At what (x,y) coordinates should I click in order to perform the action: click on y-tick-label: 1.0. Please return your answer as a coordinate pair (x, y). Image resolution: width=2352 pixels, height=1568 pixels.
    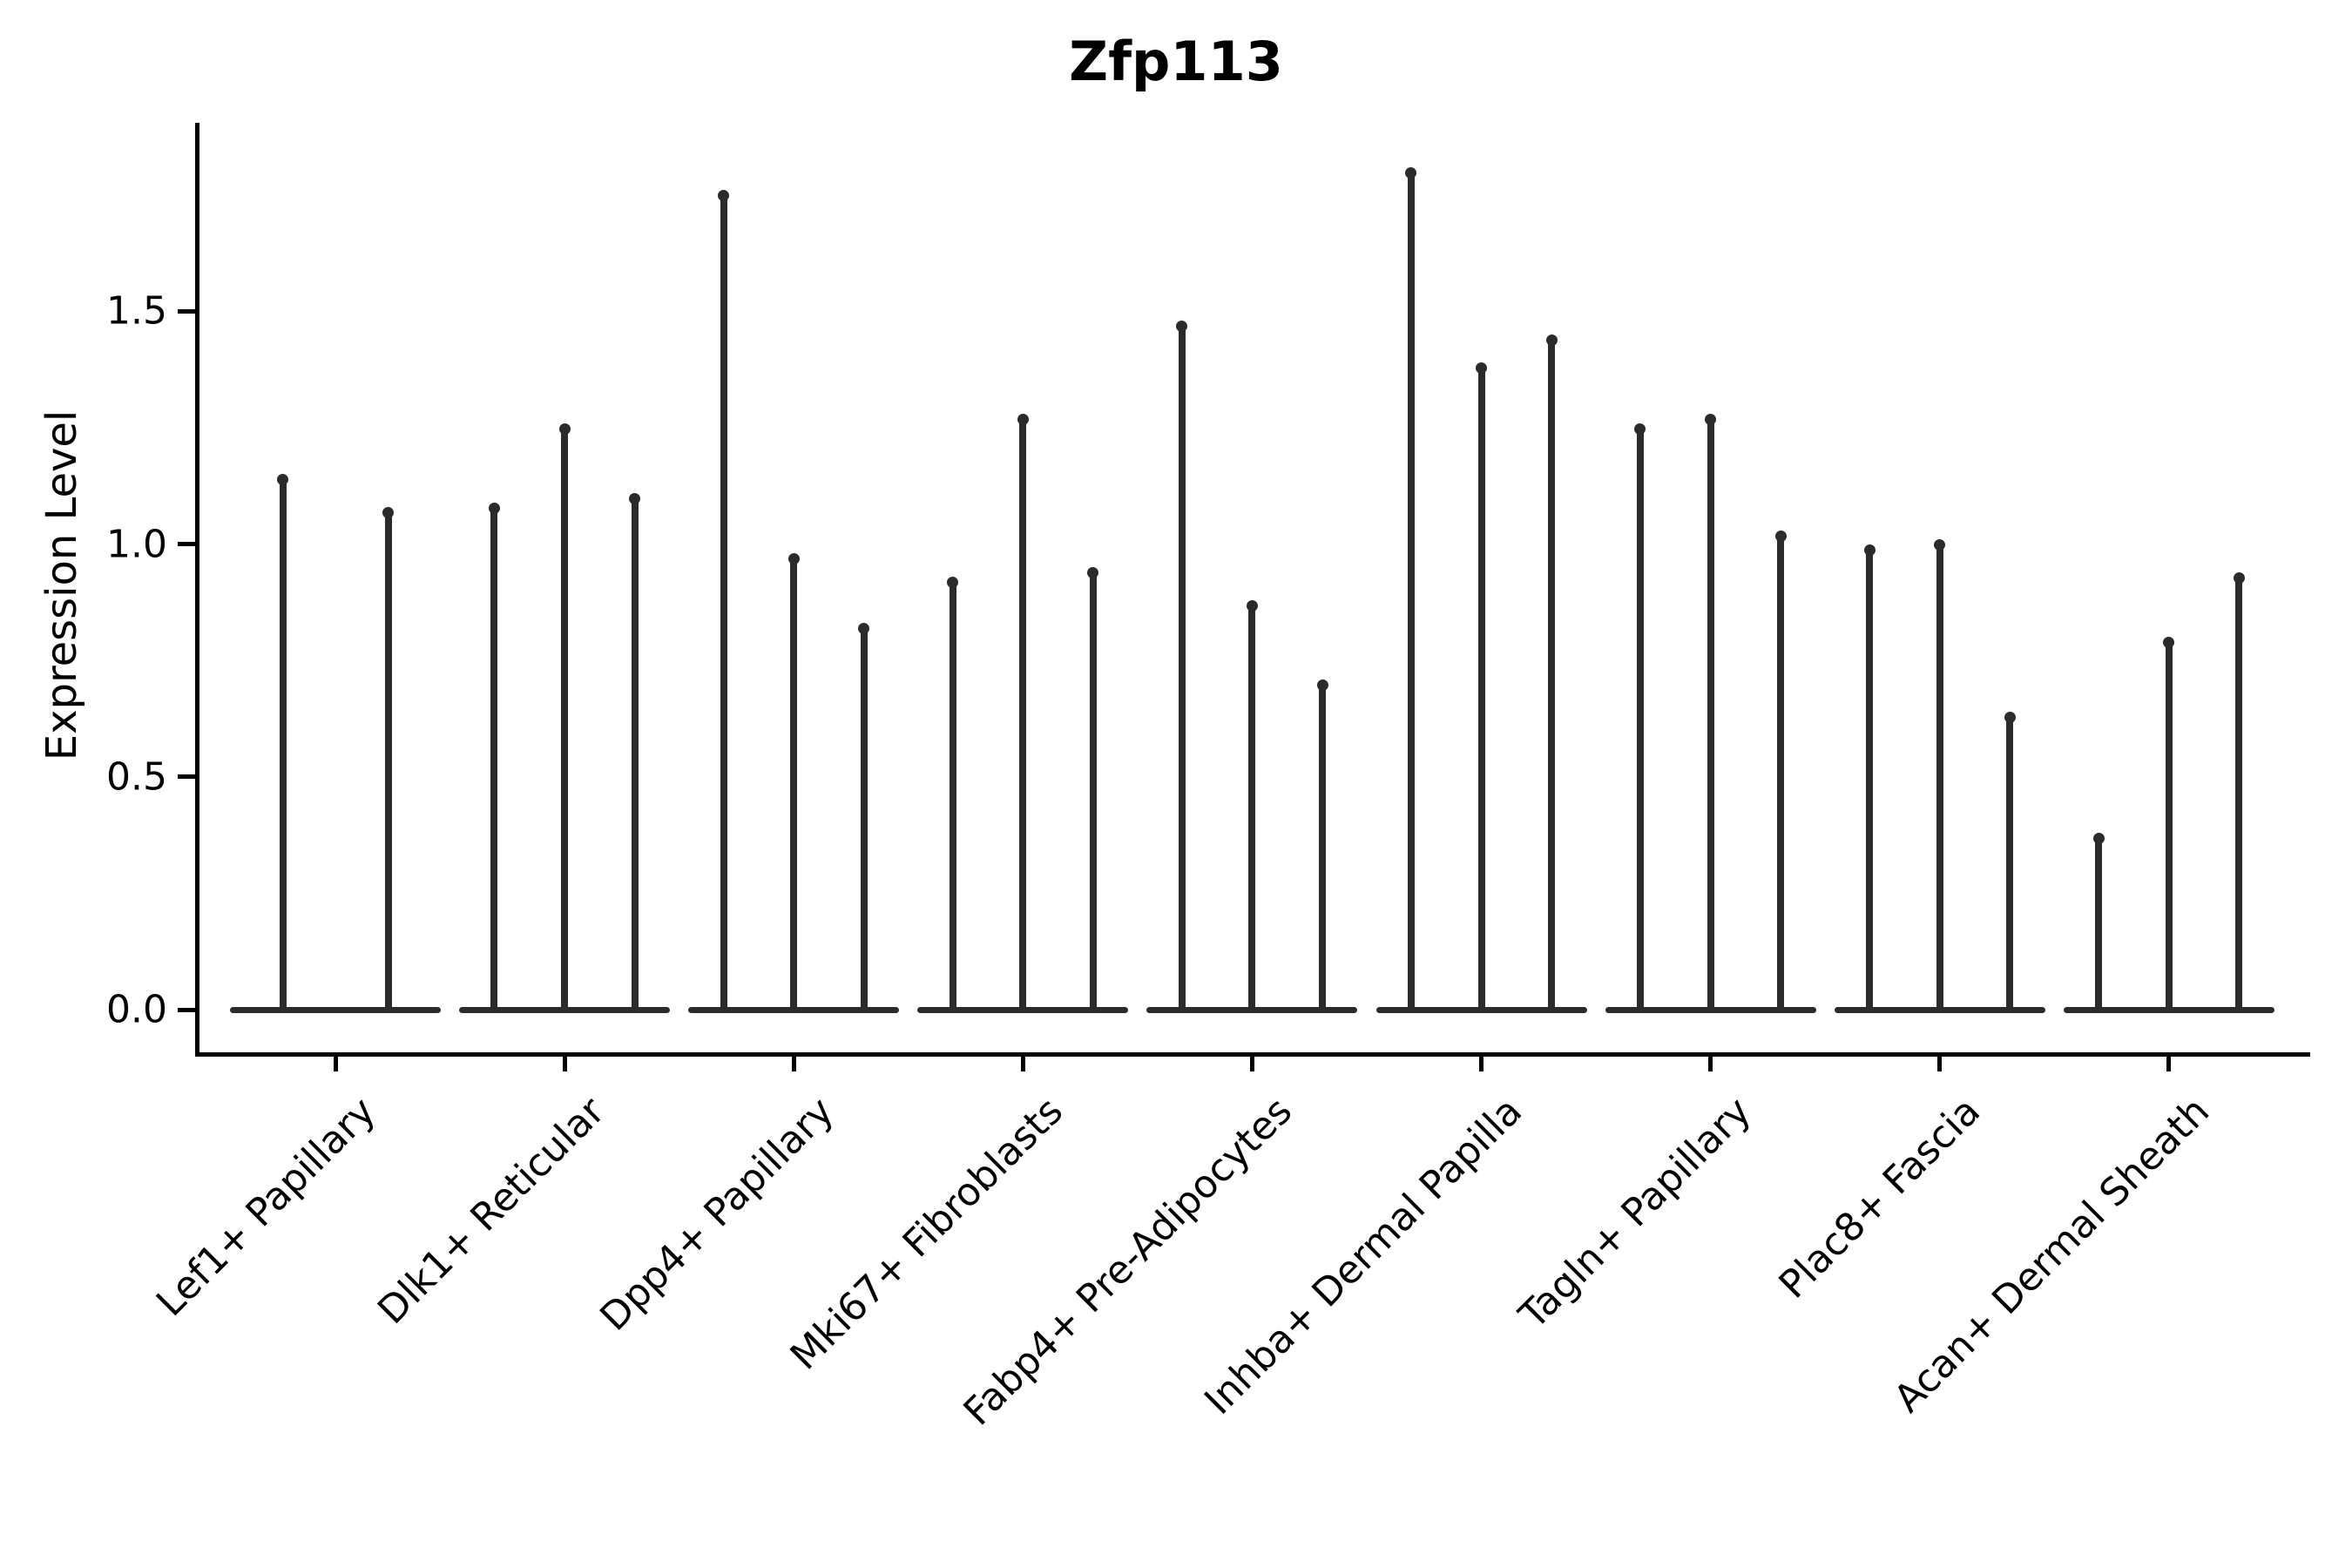
    Looking at the image, I should click on (136, 544).